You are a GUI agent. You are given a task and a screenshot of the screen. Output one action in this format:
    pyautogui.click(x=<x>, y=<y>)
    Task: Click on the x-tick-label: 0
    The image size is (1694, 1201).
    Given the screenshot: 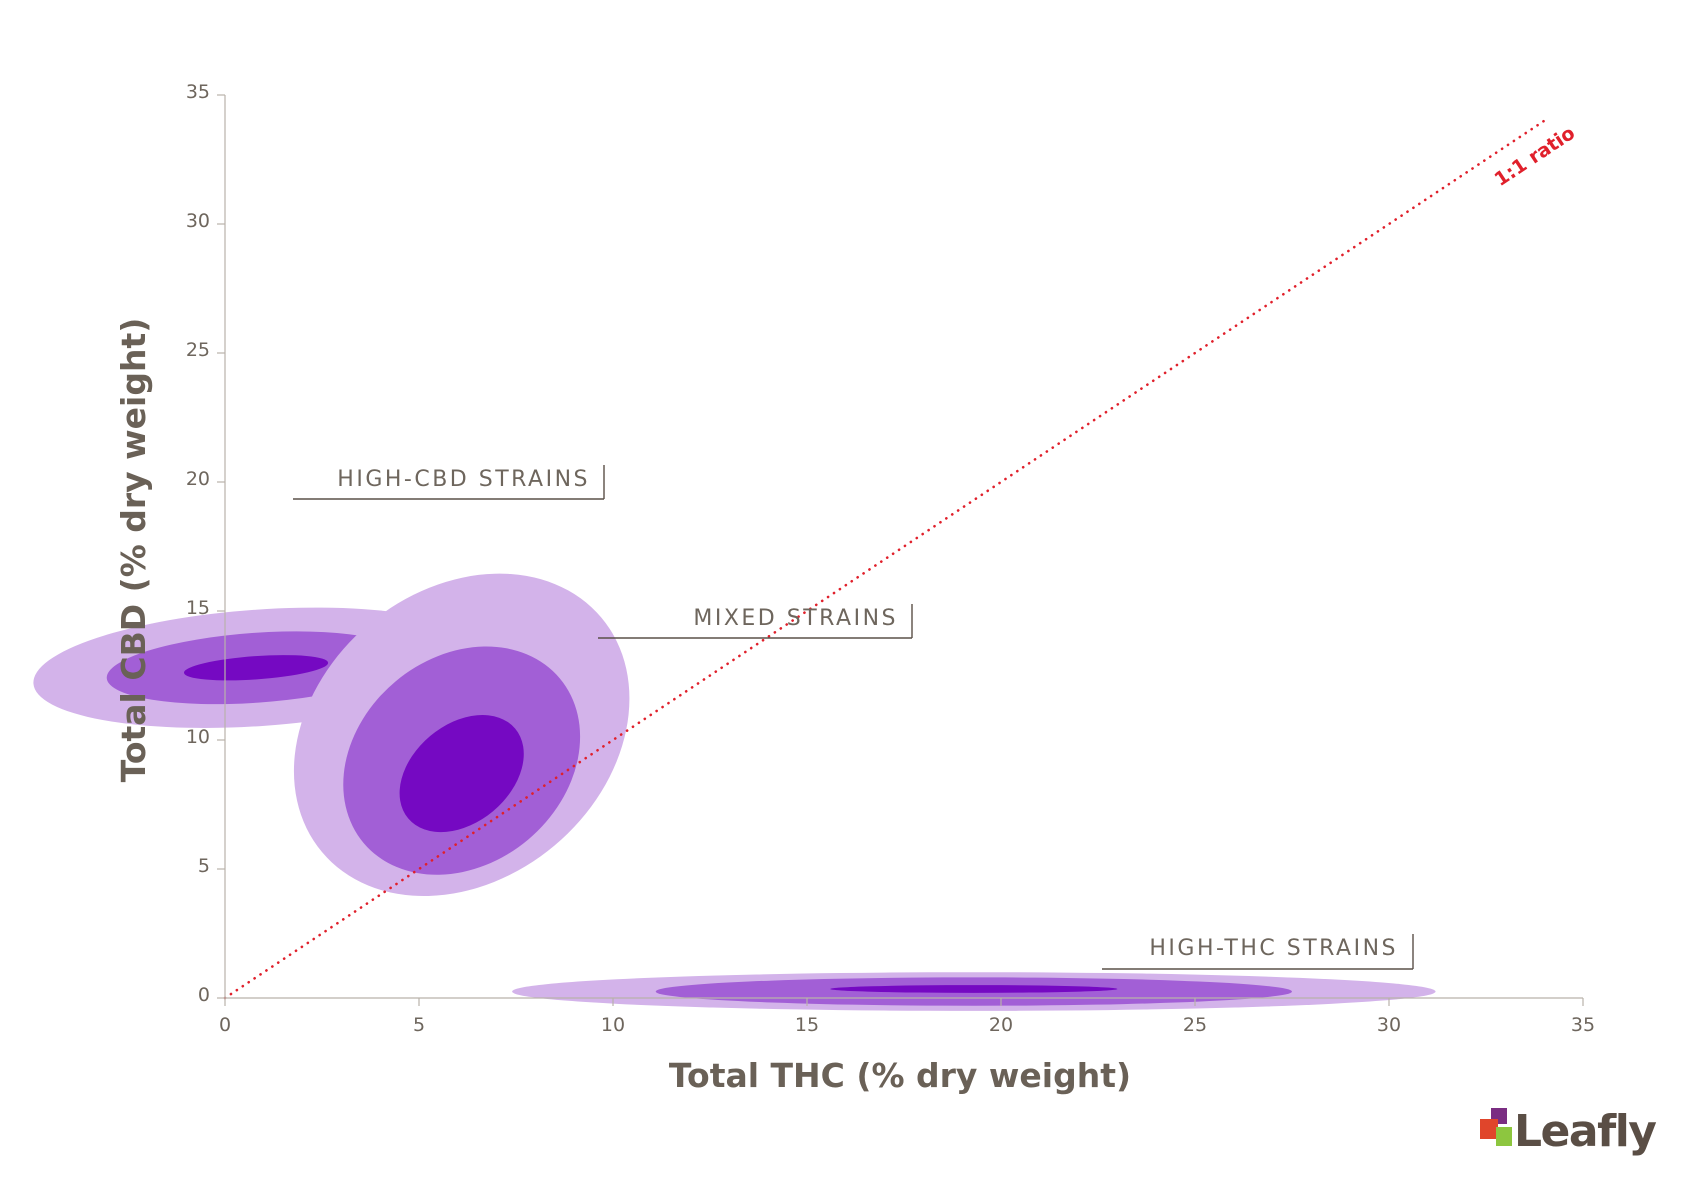 What is the action you would take?
    pyautogui.click(x=225, y=1025)
    